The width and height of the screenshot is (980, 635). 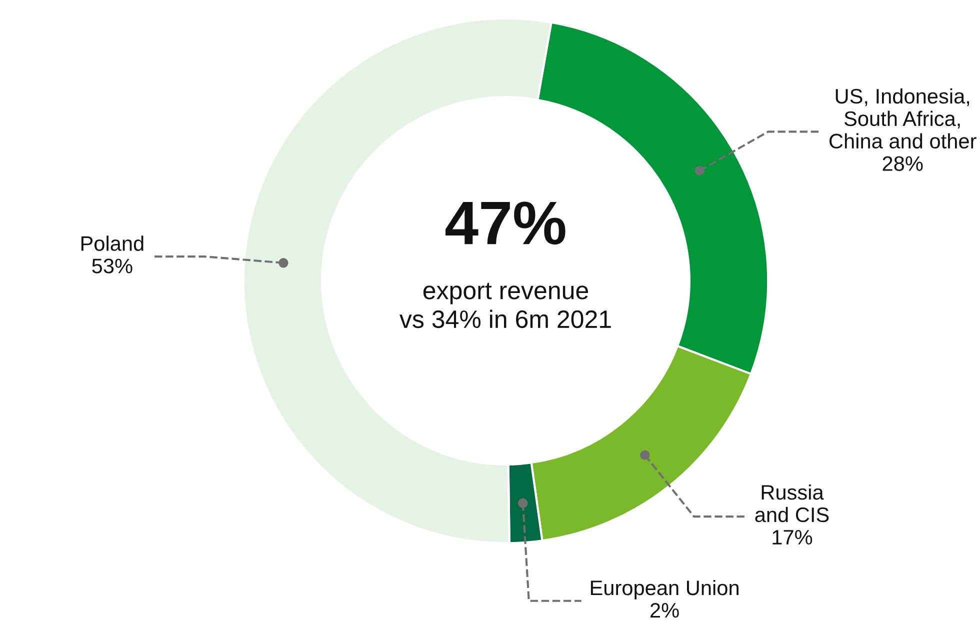 What do you see at coordinates (112, 266) in the screenshot?
I see `data-label: 53%` at bounding box center [112, 266].